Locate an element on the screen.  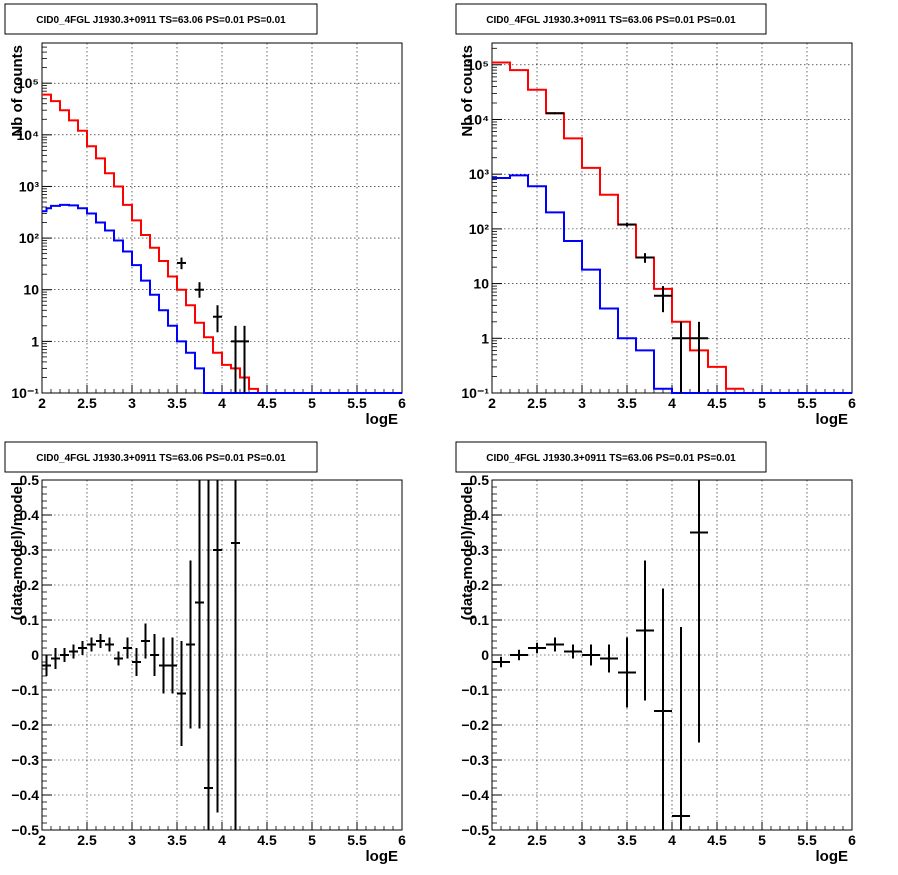
x-tick-label: 6 is located at coordinates (402, 840).